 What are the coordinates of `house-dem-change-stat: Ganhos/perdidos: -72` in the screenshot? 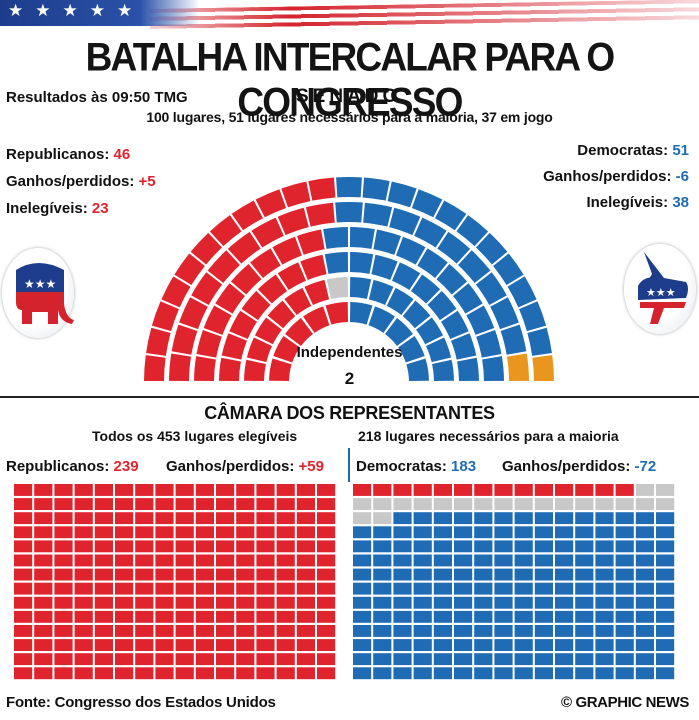 It's located at (579, 466).